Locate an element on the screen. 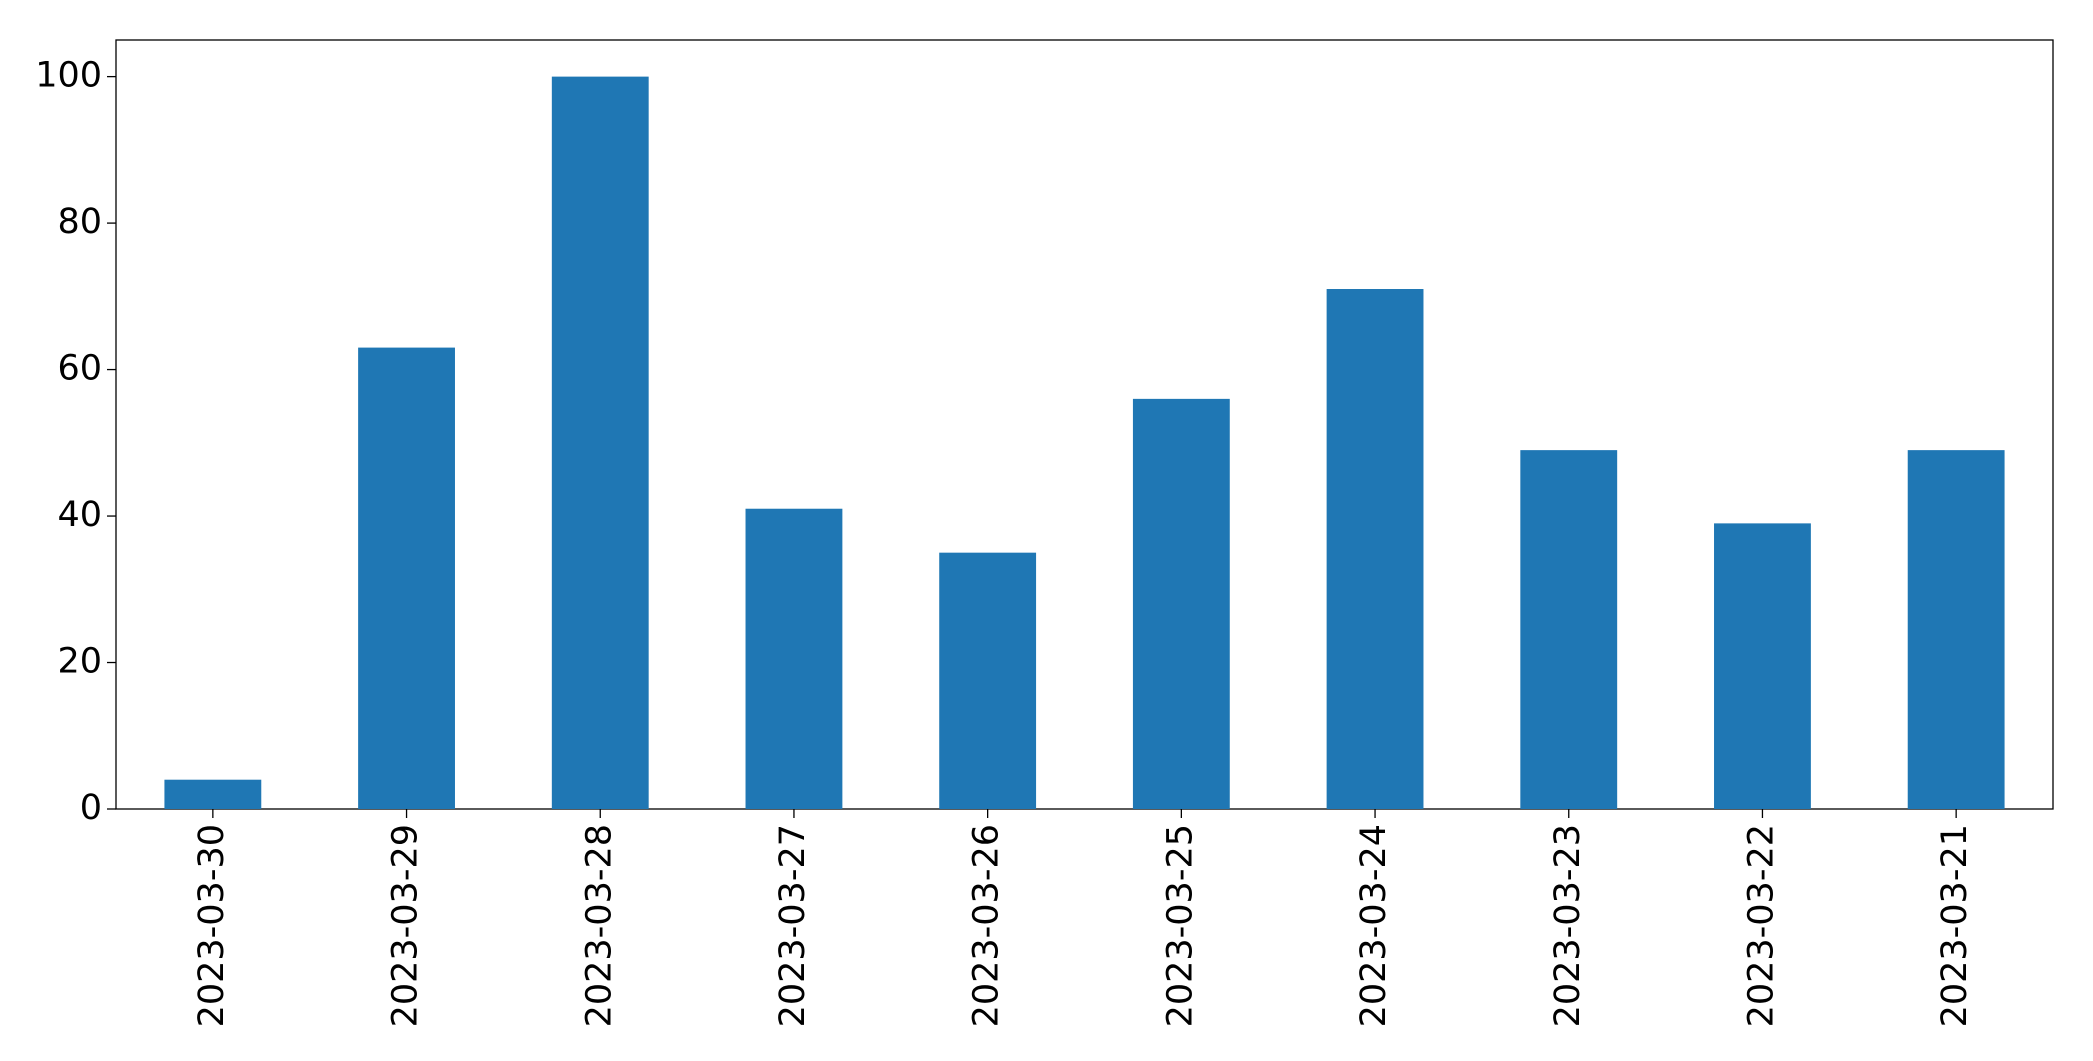 Image resolution: width=2093 pixels, height=1061 pixels. y-tick-label: 100 is located at coordinates (68, 76).